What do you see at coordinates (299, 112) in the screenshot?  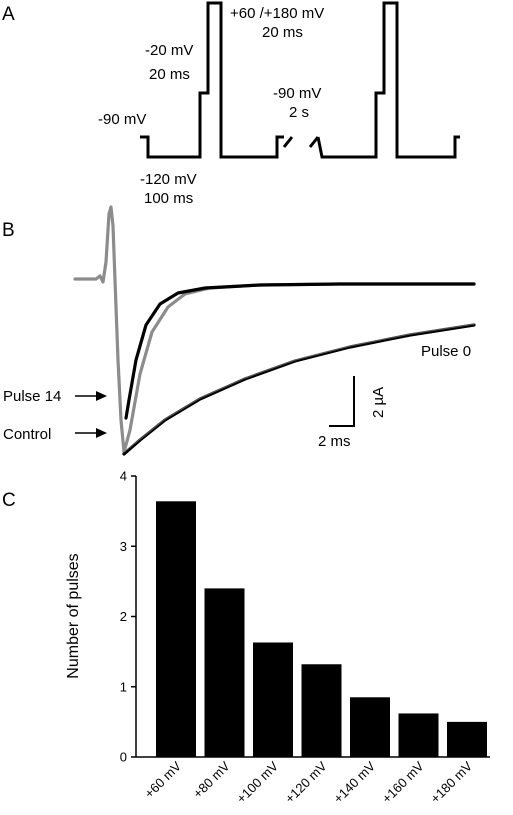 I see `interval-duration-label: 2 s` at bounding box center [299, 112].